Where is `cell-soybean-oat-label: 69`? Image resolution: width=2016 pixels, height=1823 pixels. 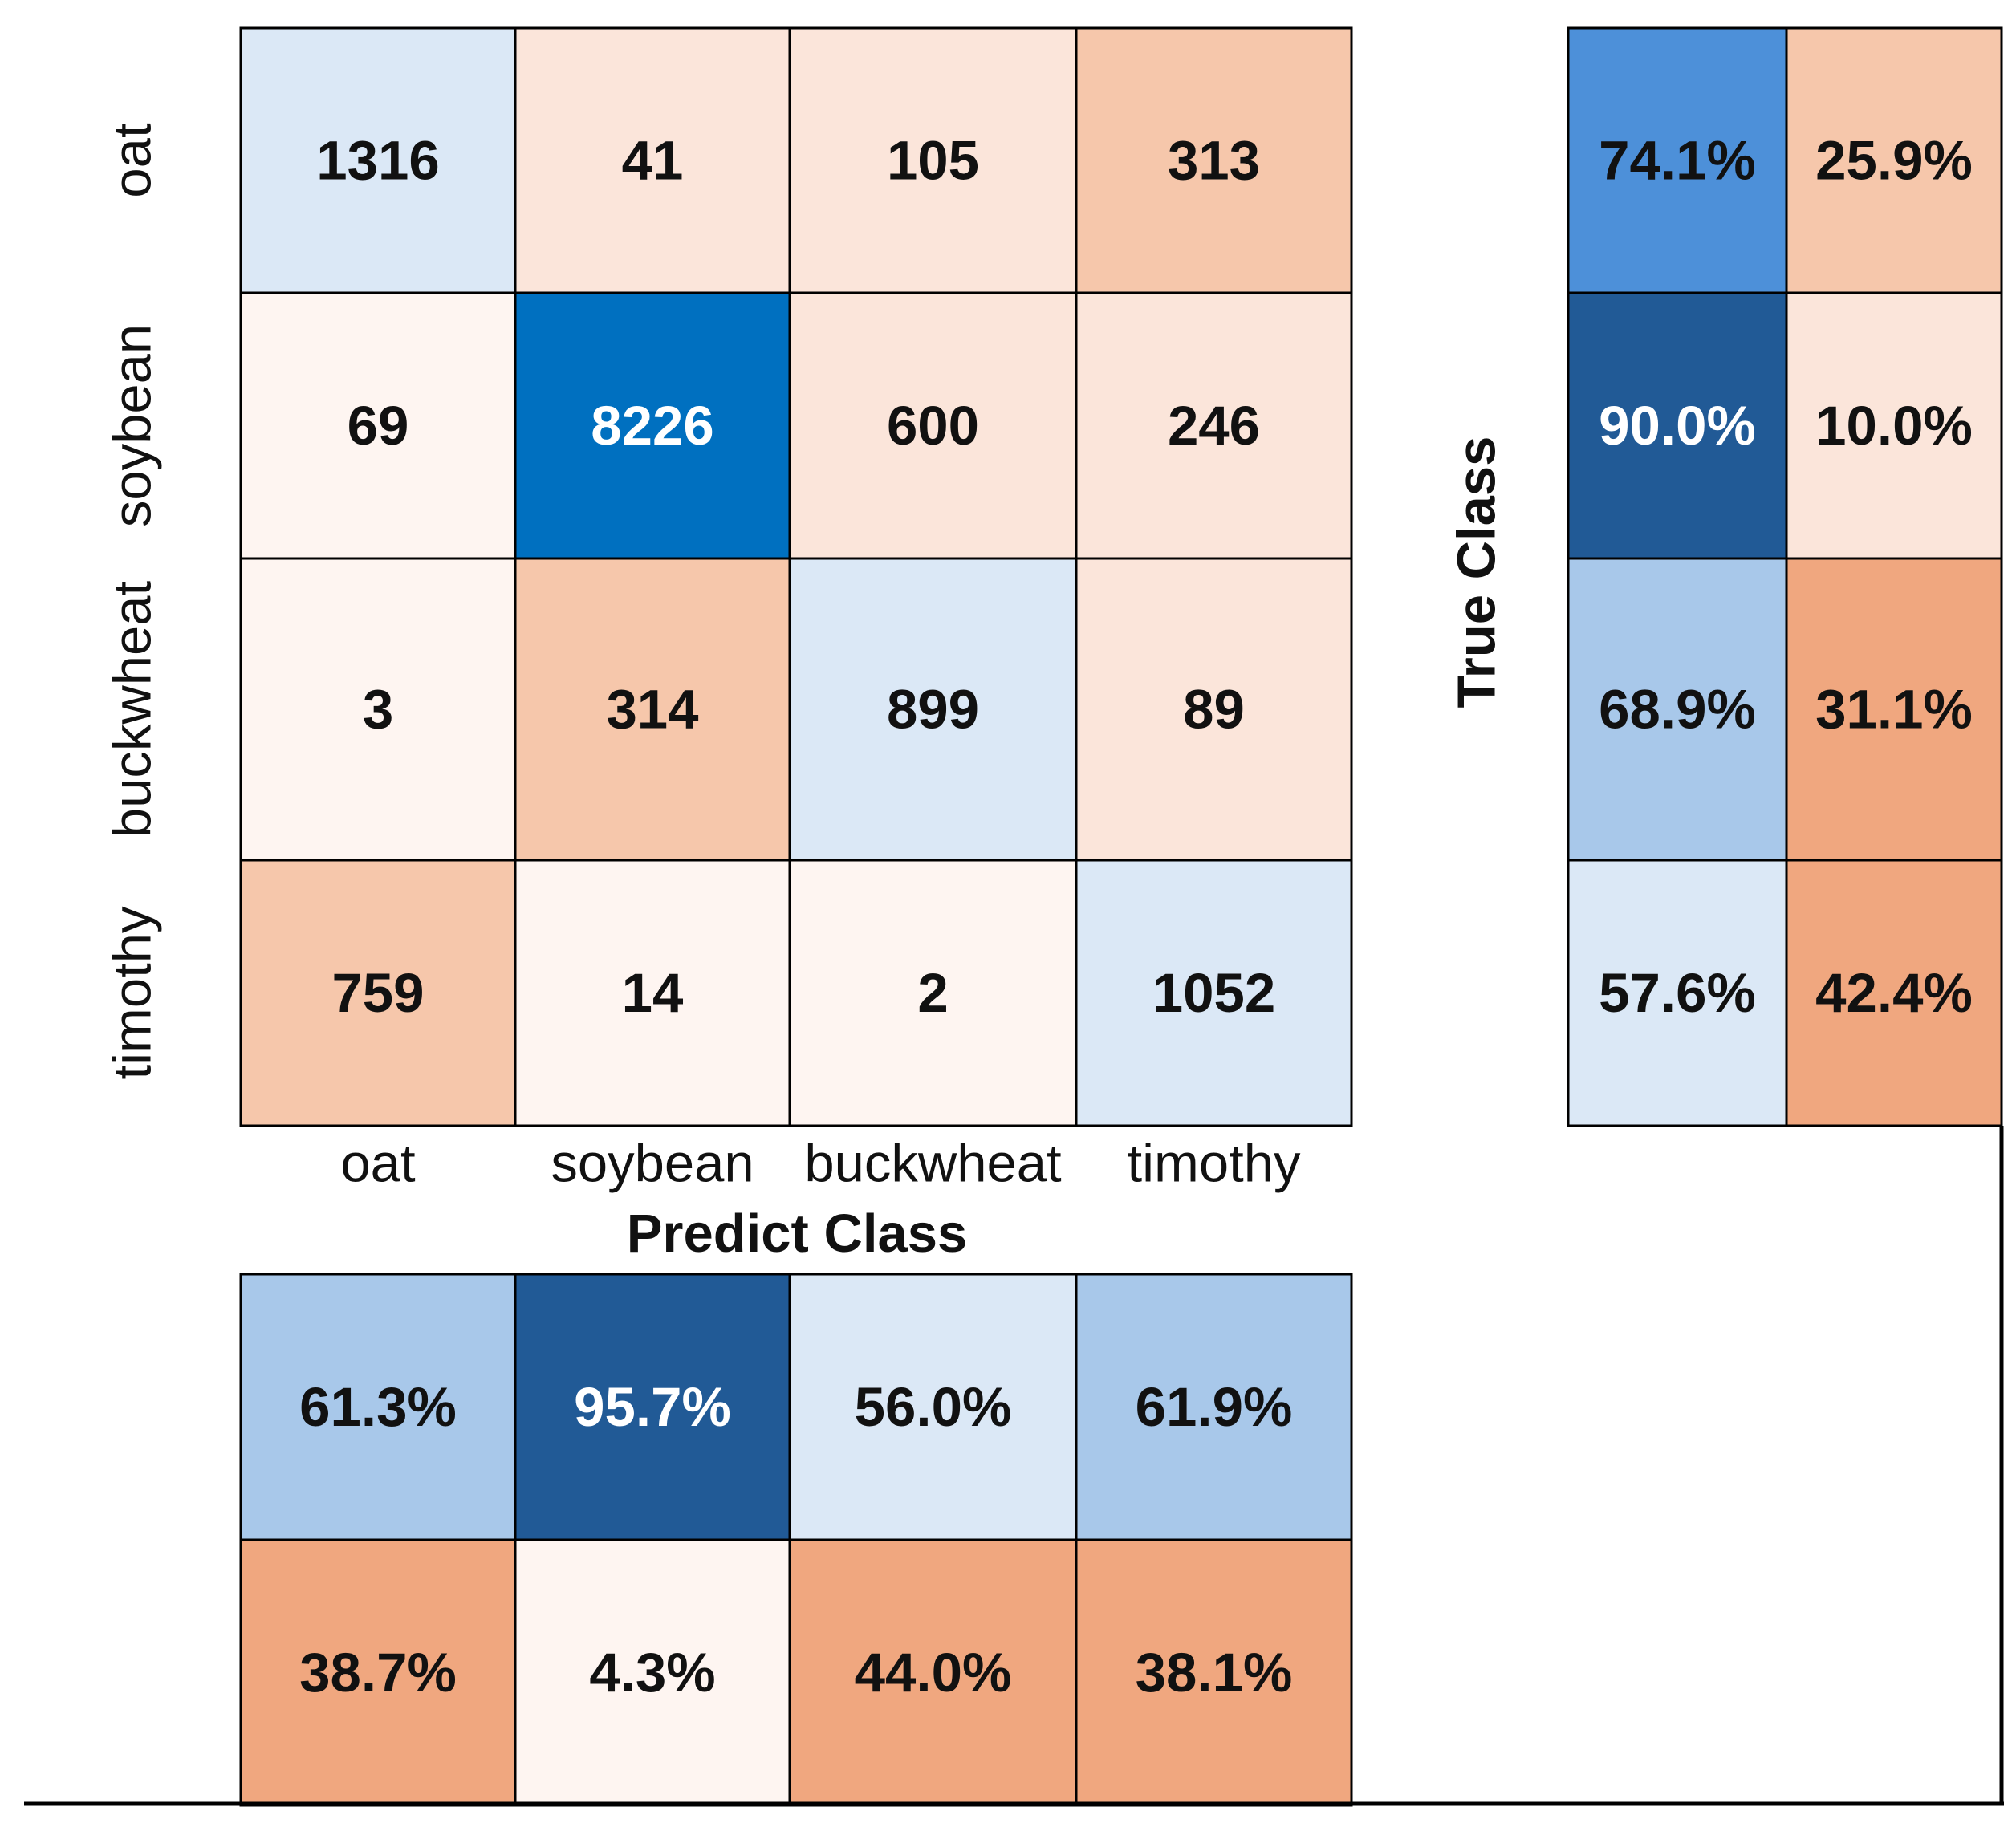 cell-soybean-oat-label: 69 is located at coordinates (379, 426).